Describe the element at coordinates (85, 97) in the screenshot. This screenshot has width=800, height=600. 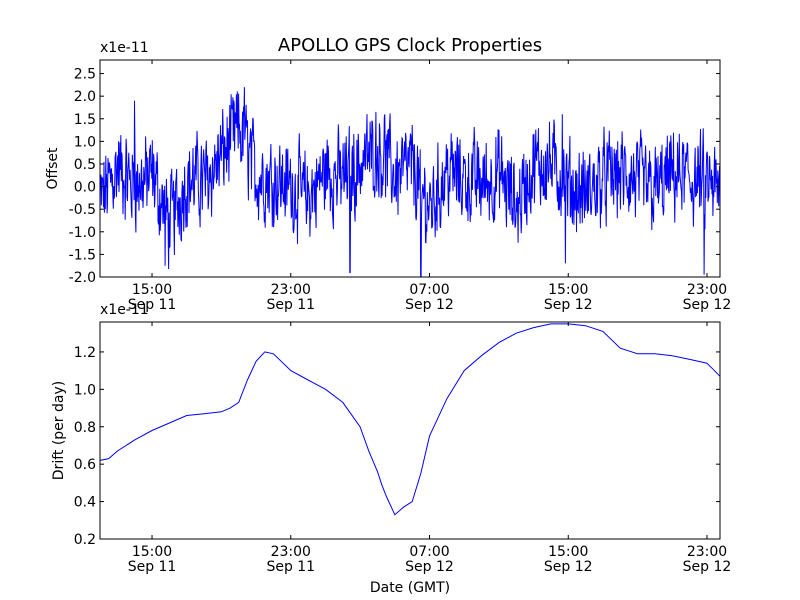
I see `offset-y-tick-label: 2.0` at that location.